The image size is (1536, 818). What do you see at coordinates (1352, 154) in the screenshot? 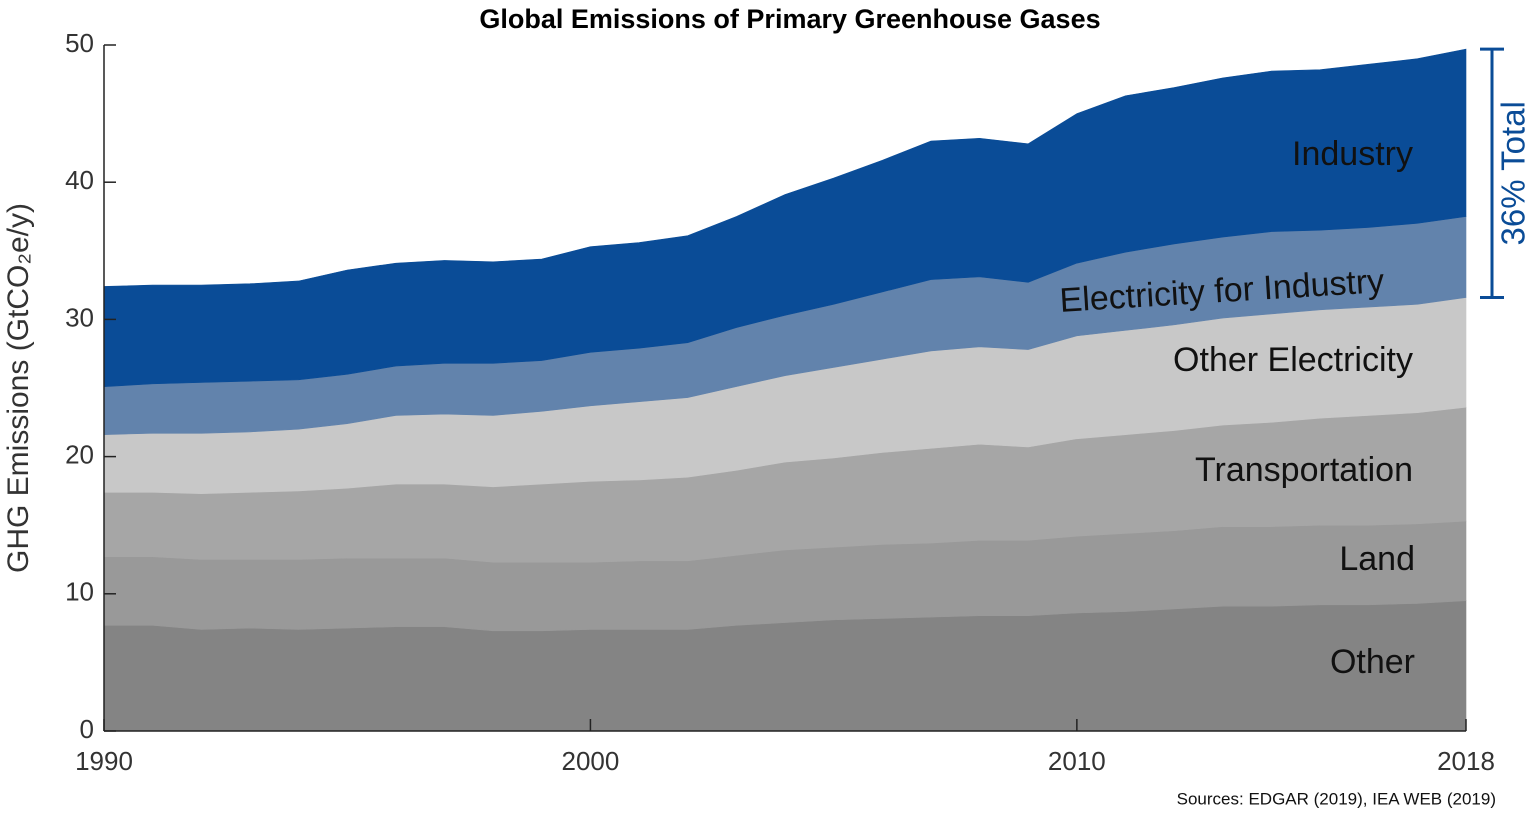
I see `legend-label: Industry` at bounding box center [1352, 154].